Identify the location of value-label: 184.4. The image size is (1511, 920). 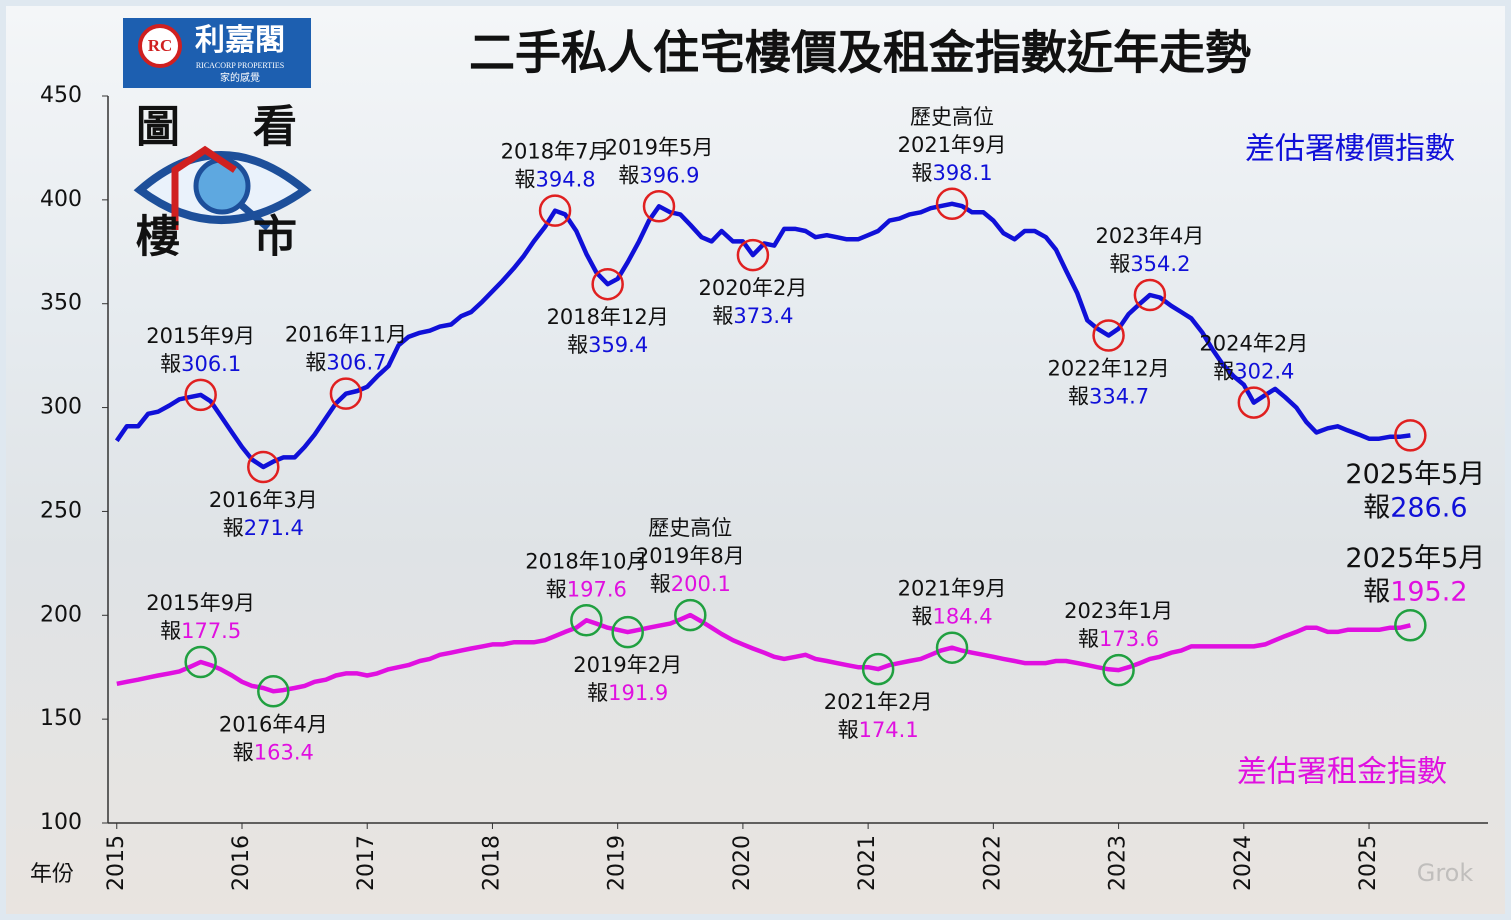
(962, 617).